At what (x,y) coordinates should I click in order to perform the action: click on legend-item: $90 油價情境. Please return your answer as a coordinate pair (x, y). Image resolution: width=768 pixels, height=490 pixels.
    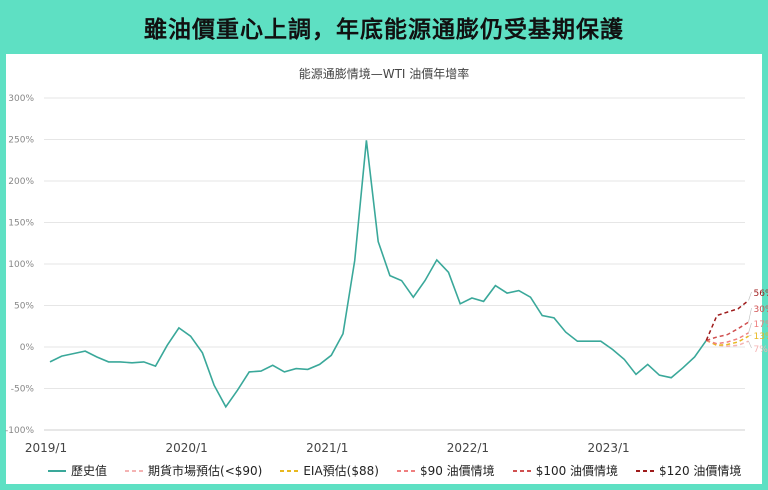
    Looking at the image, I should click on (445, 470).